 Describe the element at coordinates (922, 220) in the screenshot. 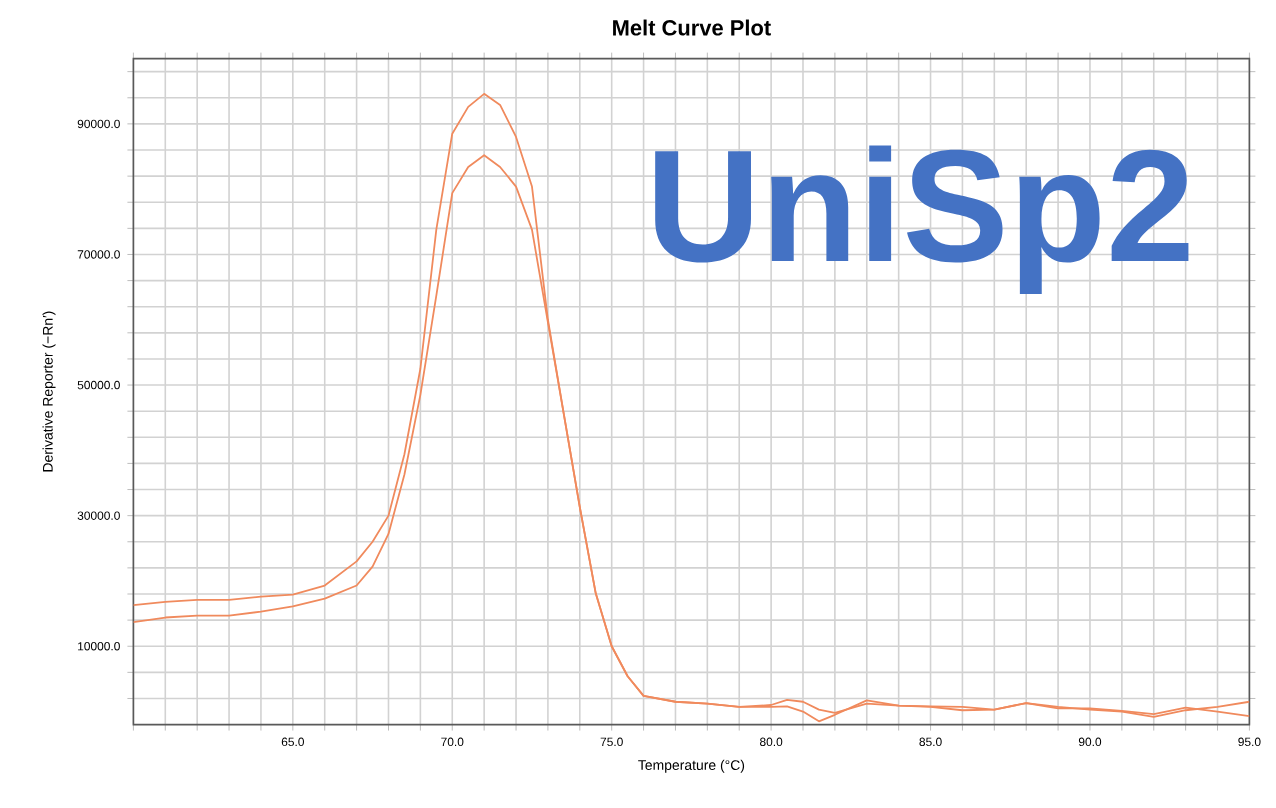

I see `annotation: UniSp2` at that location.